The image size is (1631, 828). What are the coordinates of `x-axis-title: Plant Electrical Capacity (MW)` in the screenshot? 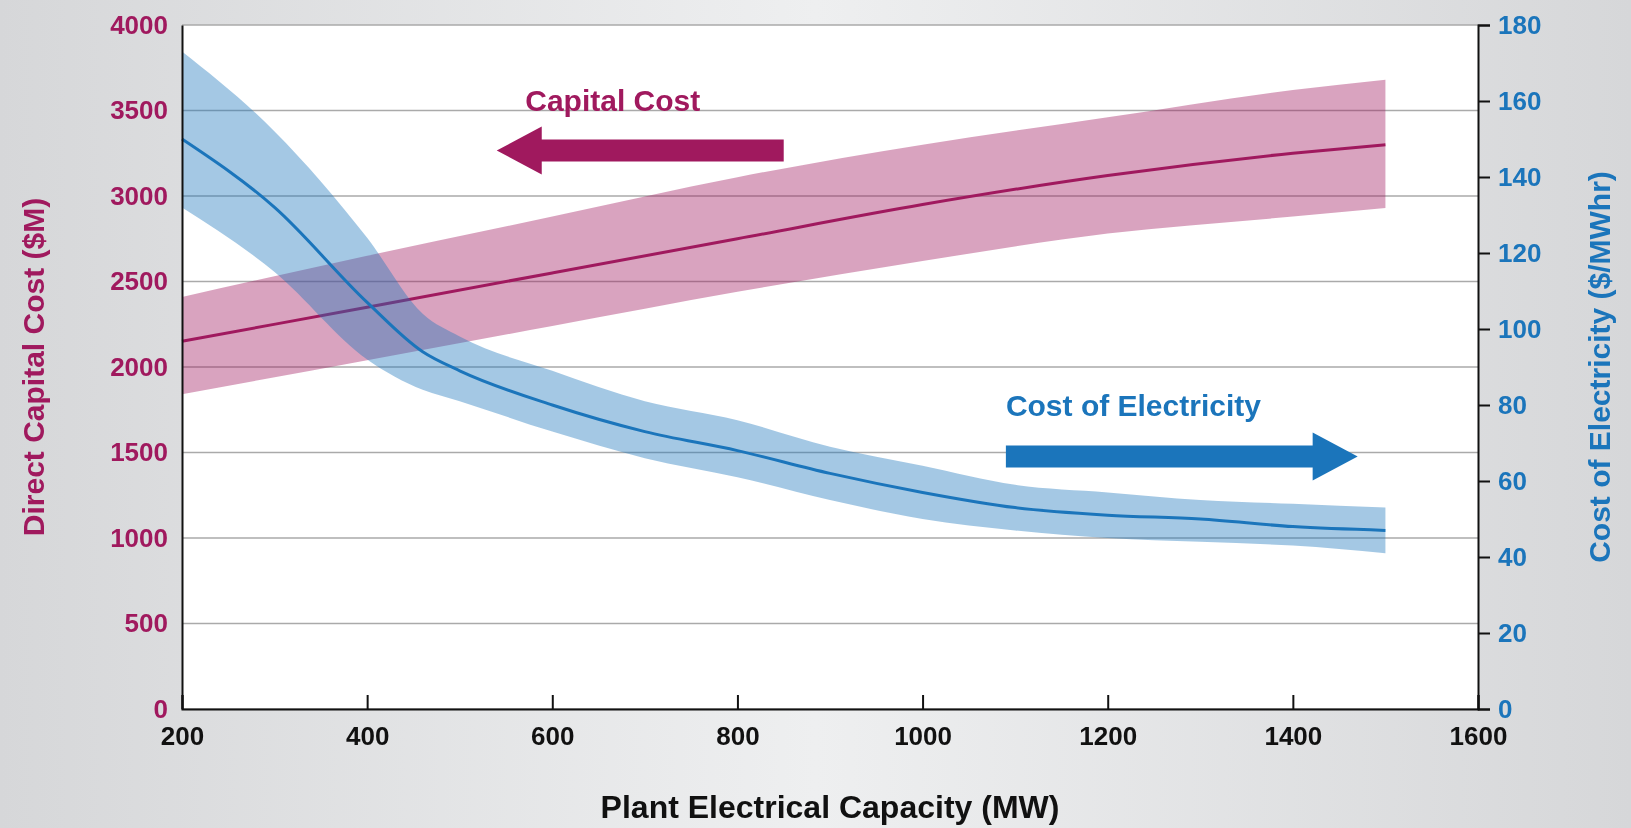 It's located at (830, 807).